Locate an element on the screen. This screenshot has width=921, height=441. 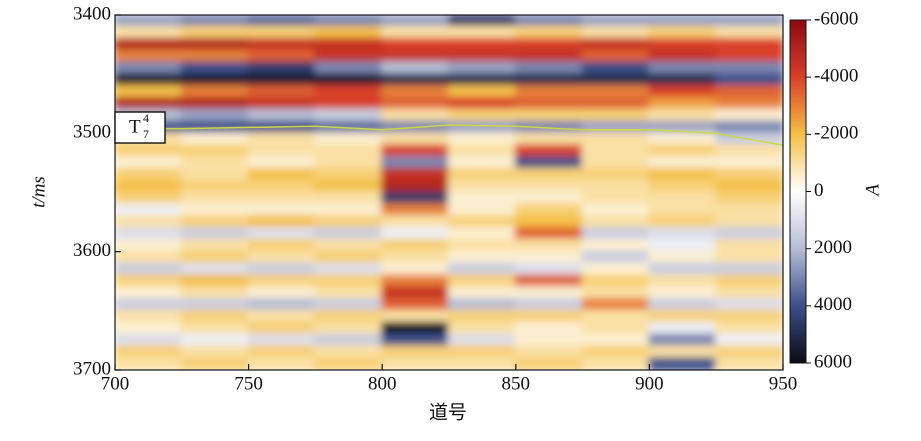
x-tick-label: 700 is located at coordinates (115, 383).